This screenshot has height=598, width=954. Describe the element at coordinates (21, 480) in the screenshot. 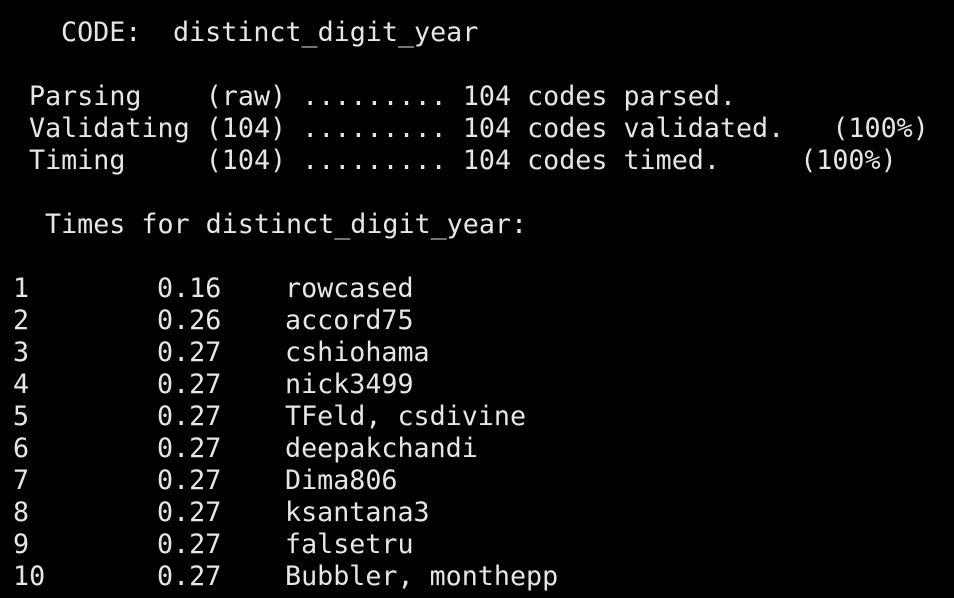

I see `cell-rank: 7` at that location.